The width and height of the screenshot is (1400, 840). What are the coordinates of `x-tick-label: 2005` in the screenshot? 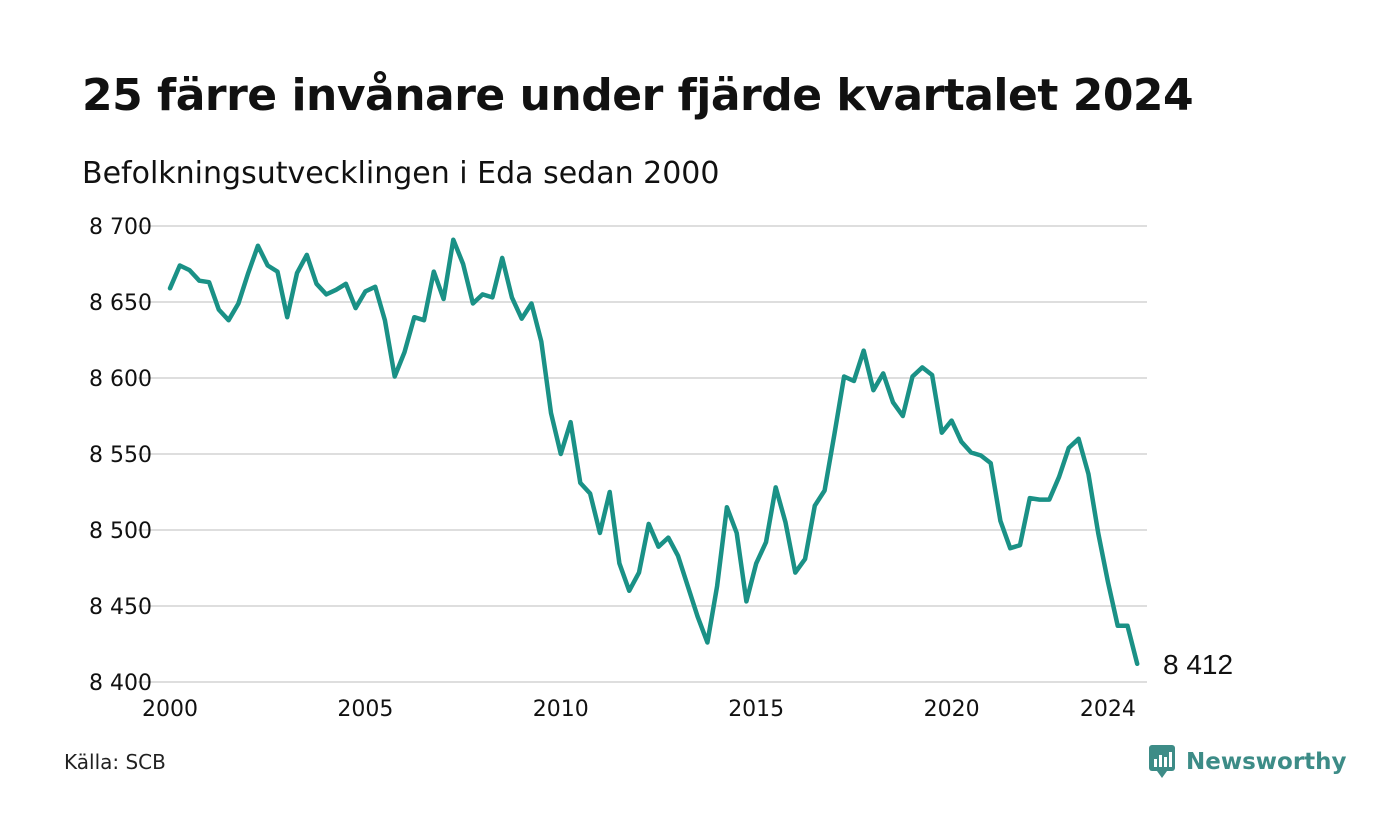 It's located at (365, 709).